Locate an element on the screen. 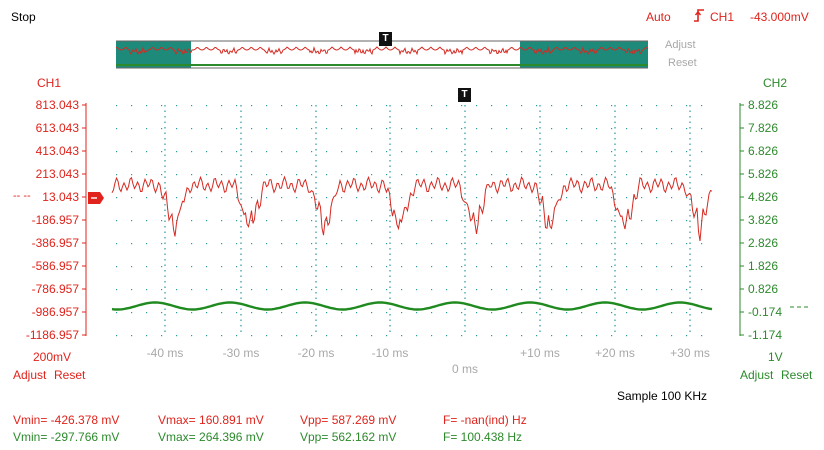 The height and width of the screenshot is (450, 824). ch2-tick: 4.826 is located at coordinates (763, 197).